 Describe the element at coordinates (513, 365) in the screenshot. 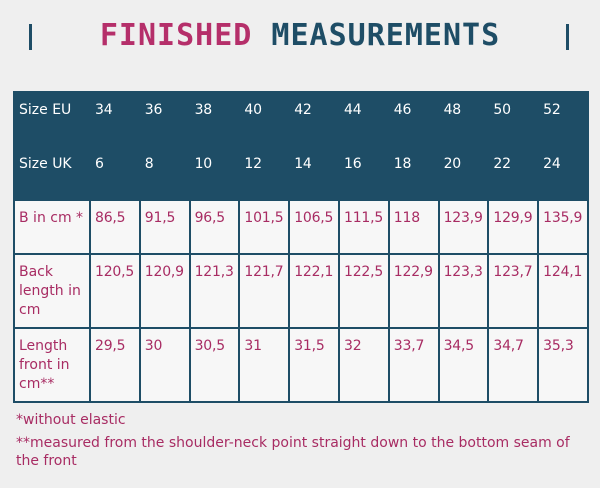

I see `cell-front-length-8: 34,7` at that location.